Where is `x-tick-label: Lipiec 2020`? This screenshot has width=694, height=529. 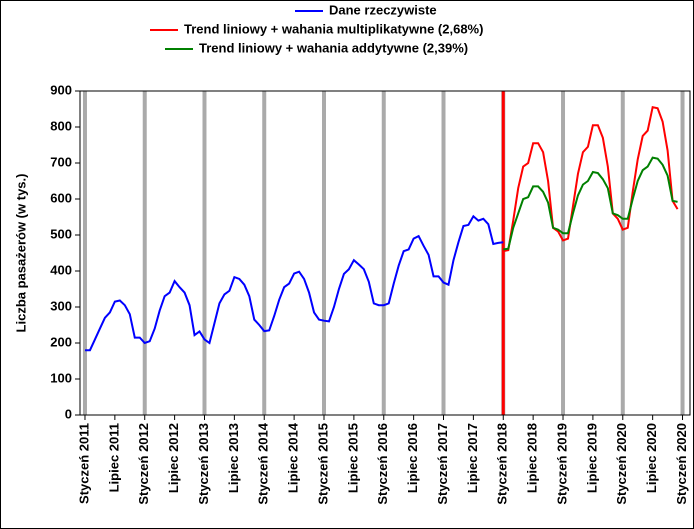
x-tick-label: Lipiec 2020 is located at coordinates (651, 458).